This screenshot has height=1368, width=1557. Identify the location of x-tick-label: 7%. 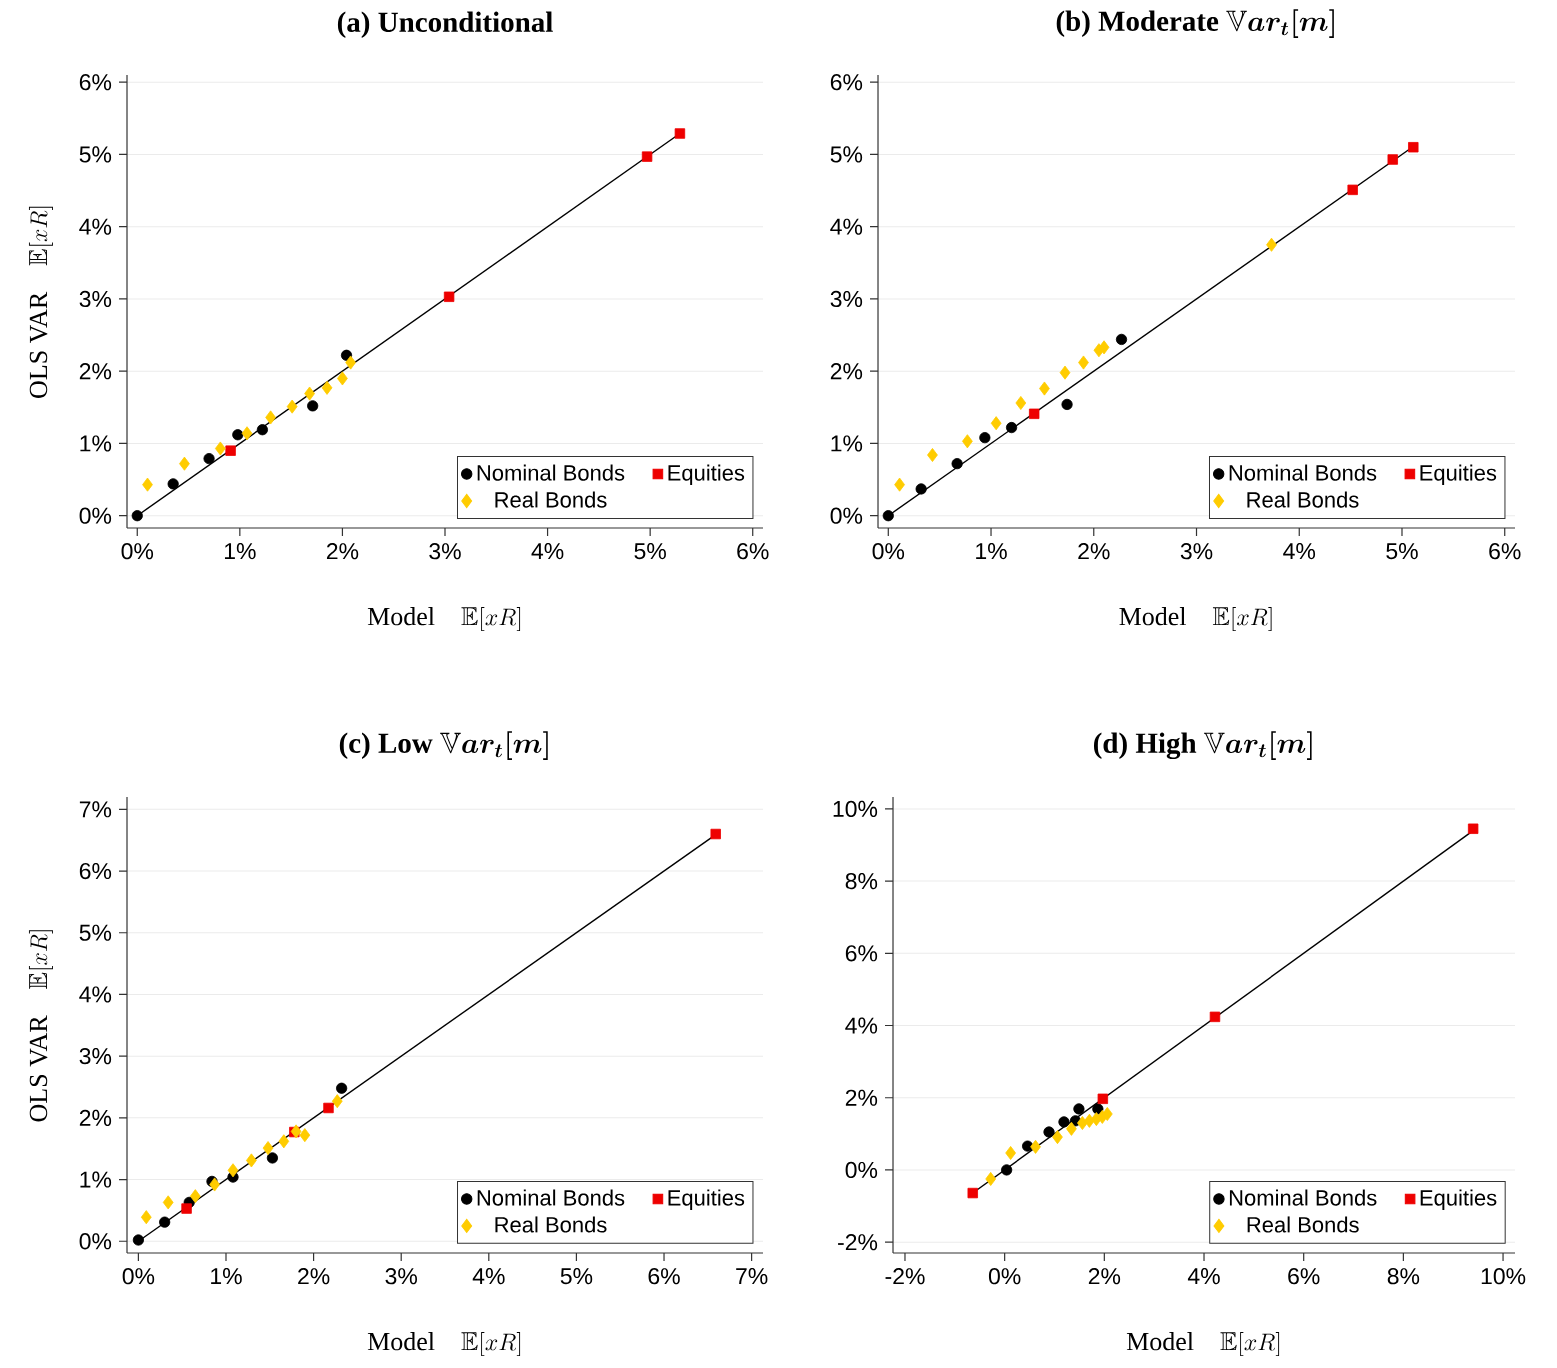
(752, 1276).